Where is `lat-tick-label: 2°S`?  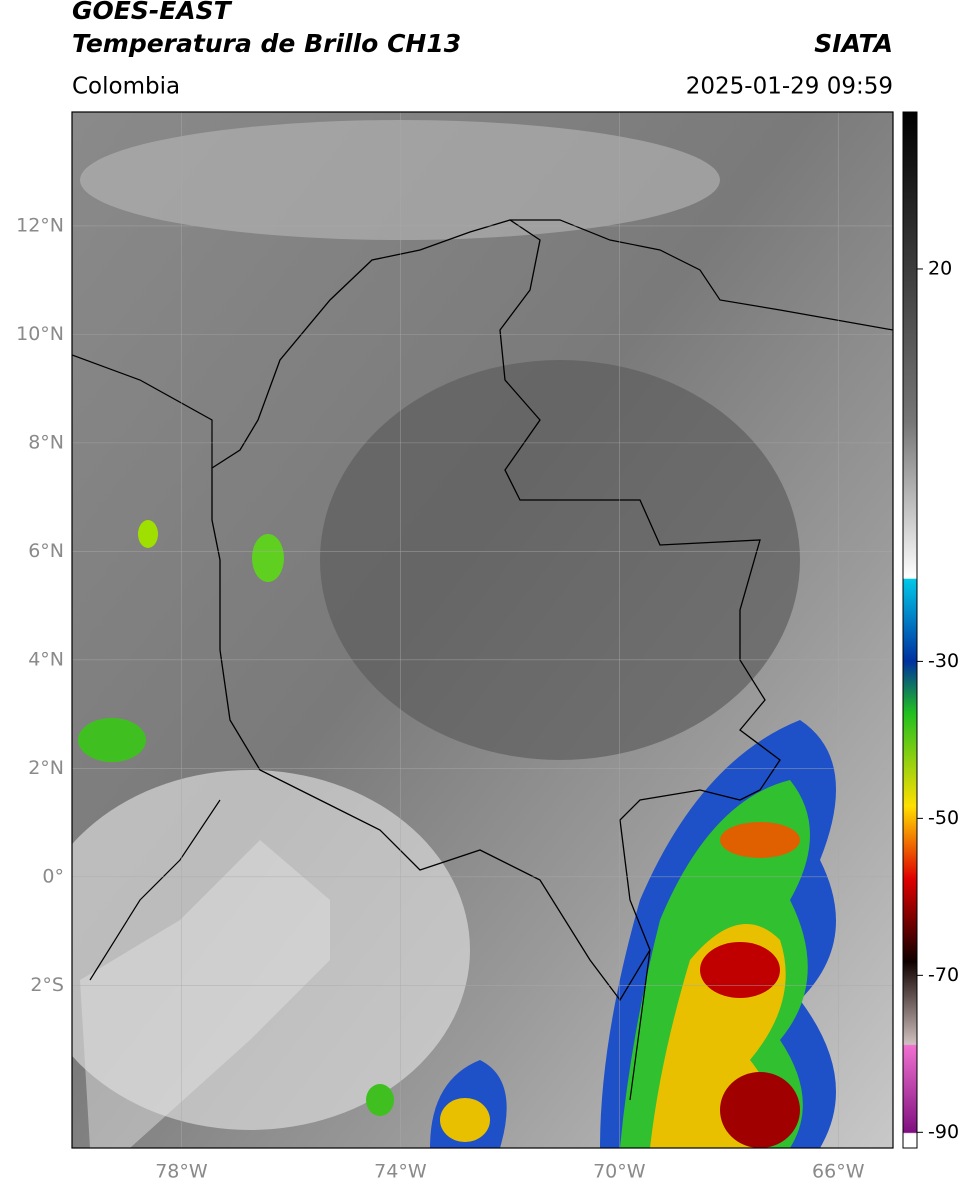
lat-tick-label: 2°S is located at coordinates (47, 985).